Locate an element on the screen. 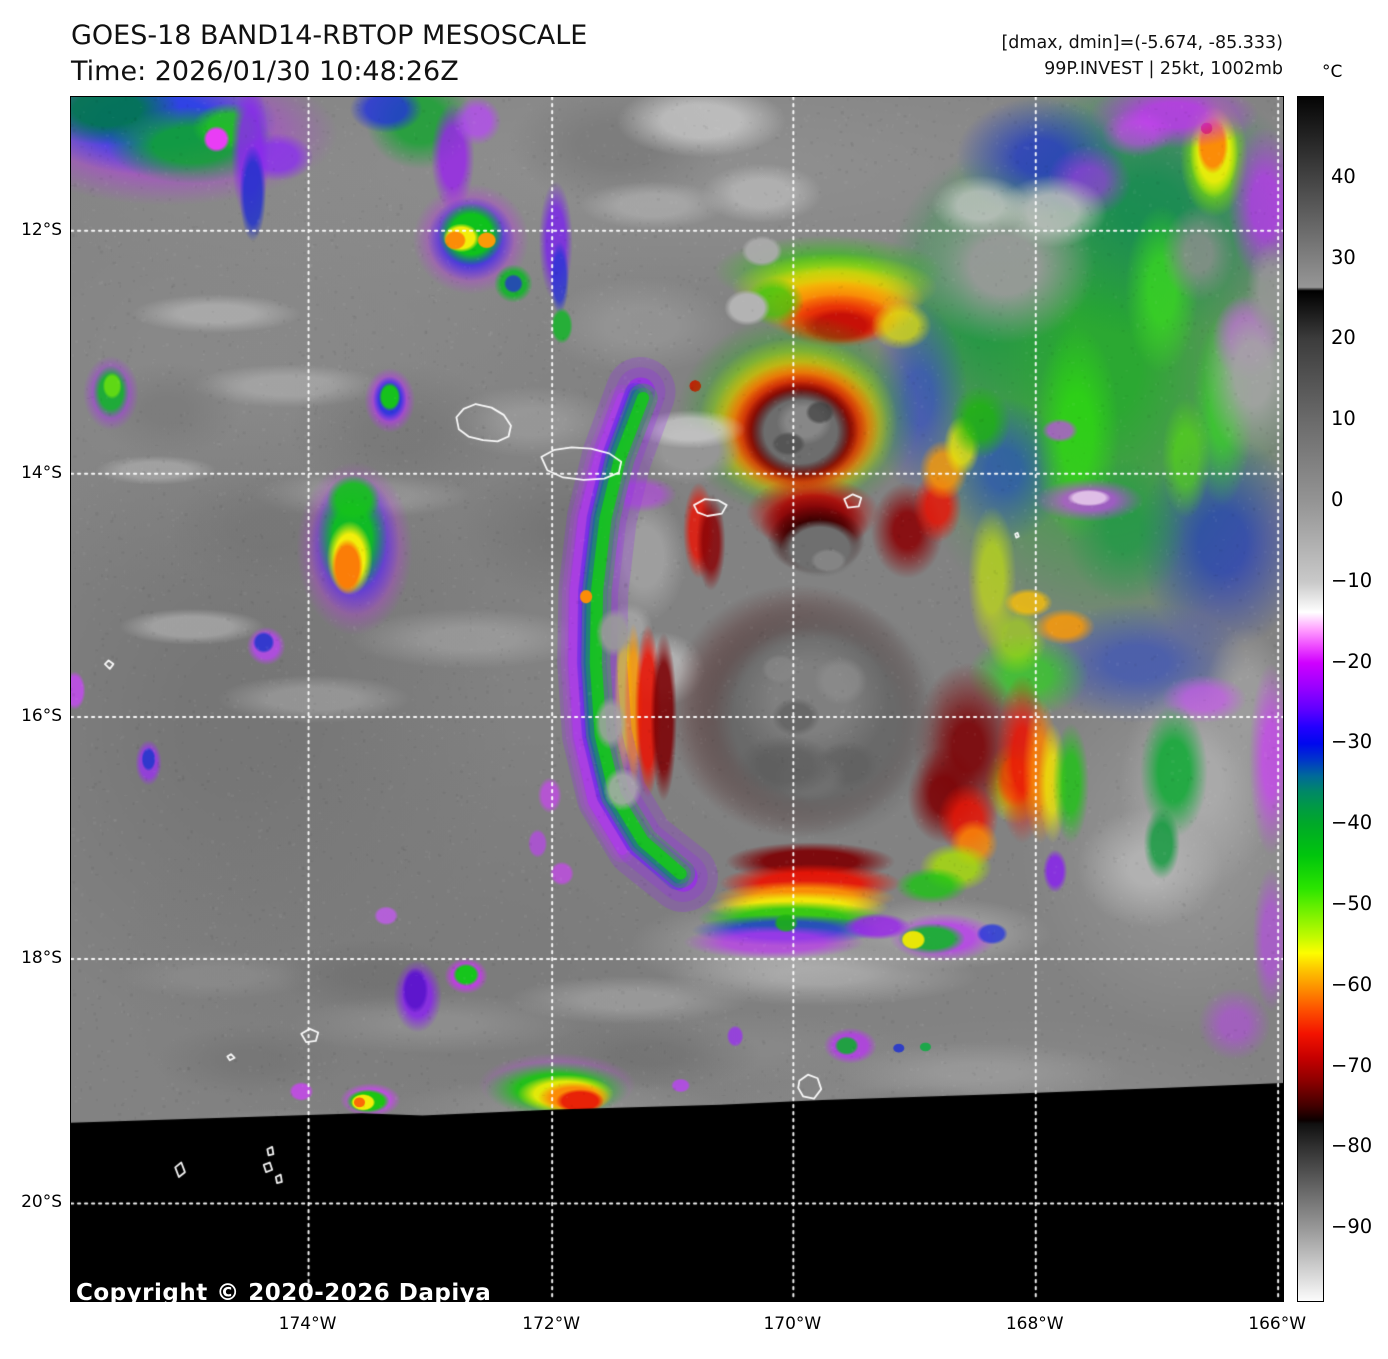 The height and width of the screenshot is (1359, 1388). lat-label: 16°S is located at coordinates (41, 716).